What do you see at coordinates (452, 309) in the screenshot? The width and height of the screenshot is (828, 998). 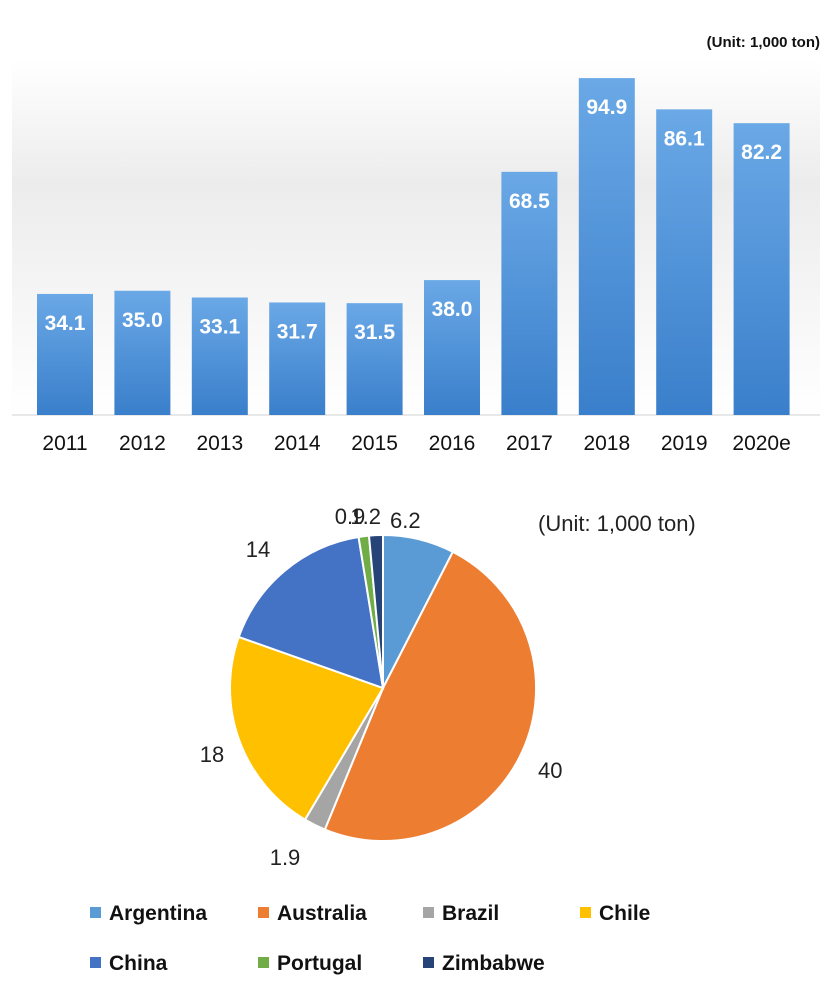 I see `bar-value-label-2016: 38.0` at bounding box center [452, 309].